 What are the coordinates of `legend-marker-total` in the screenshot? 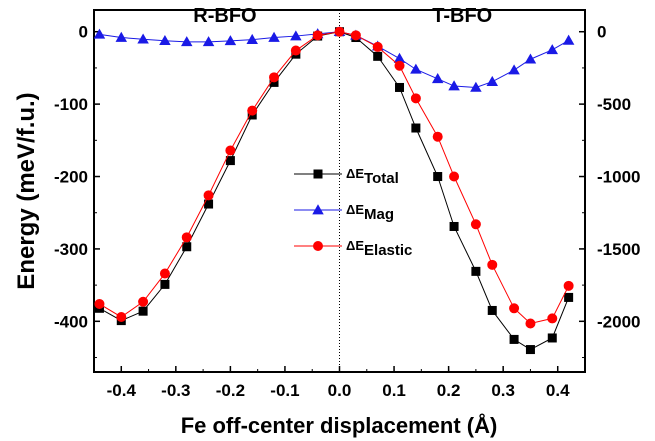 It's located at (318, 174).